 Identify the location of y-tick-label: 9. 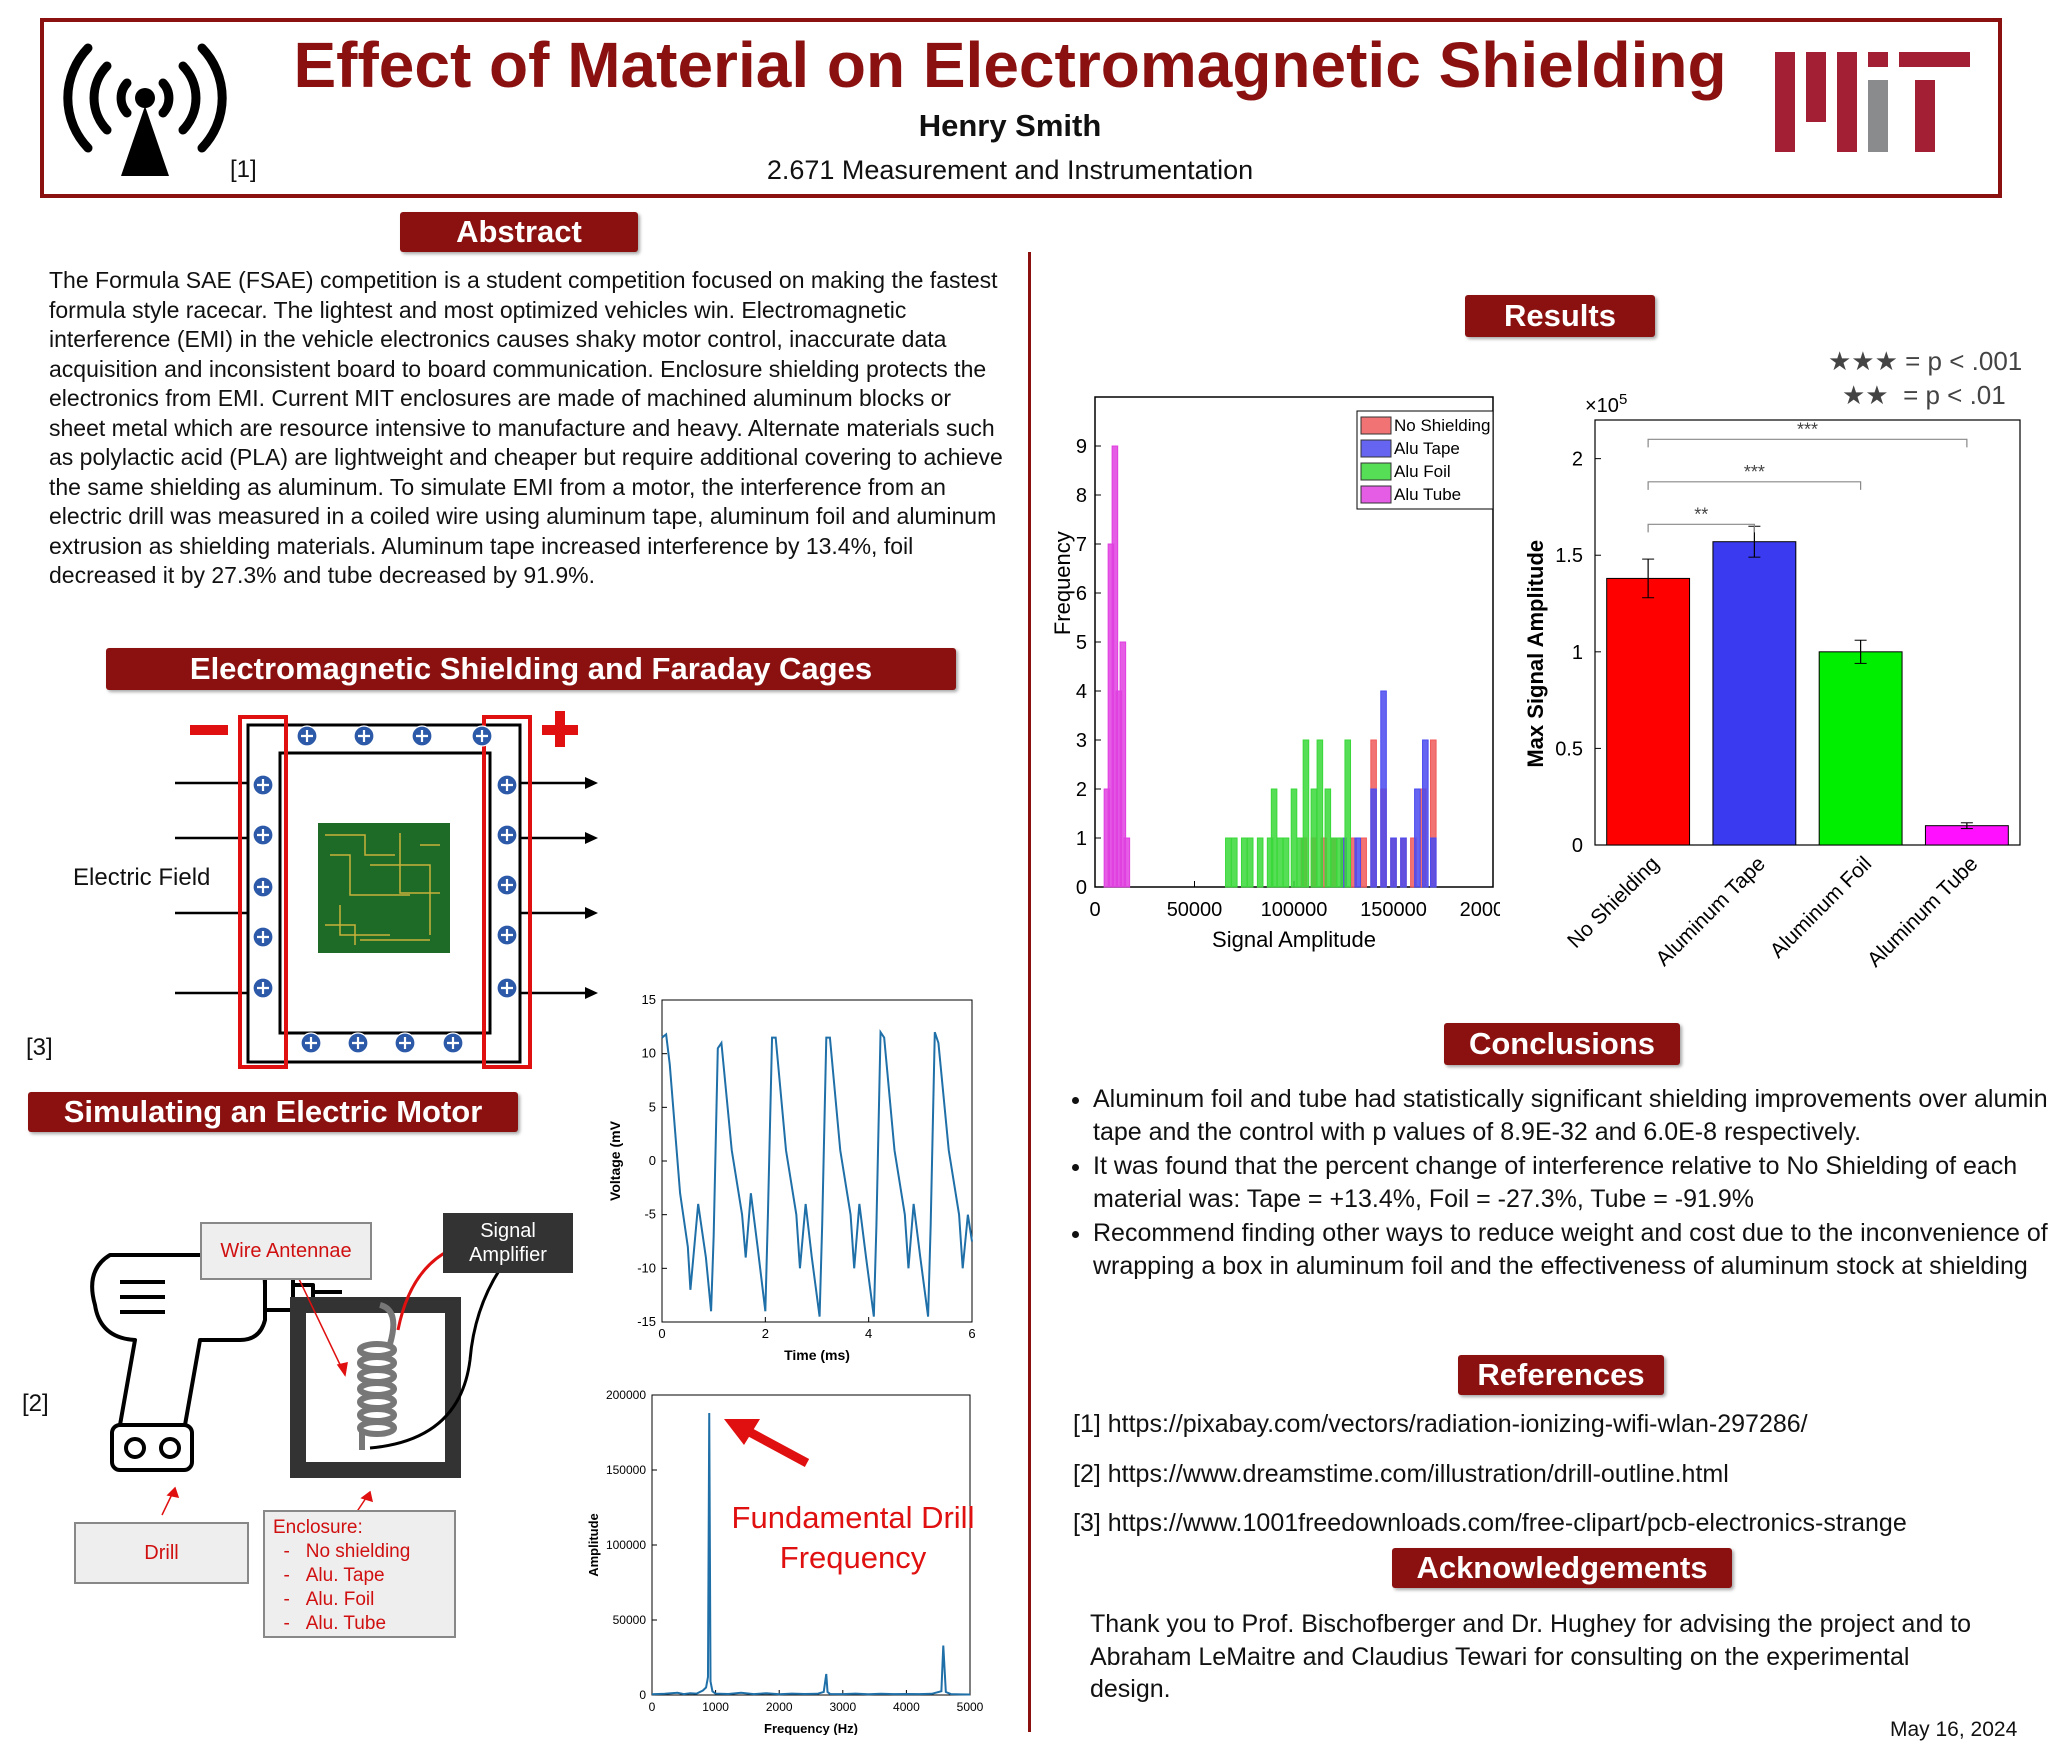
(1081, 447).